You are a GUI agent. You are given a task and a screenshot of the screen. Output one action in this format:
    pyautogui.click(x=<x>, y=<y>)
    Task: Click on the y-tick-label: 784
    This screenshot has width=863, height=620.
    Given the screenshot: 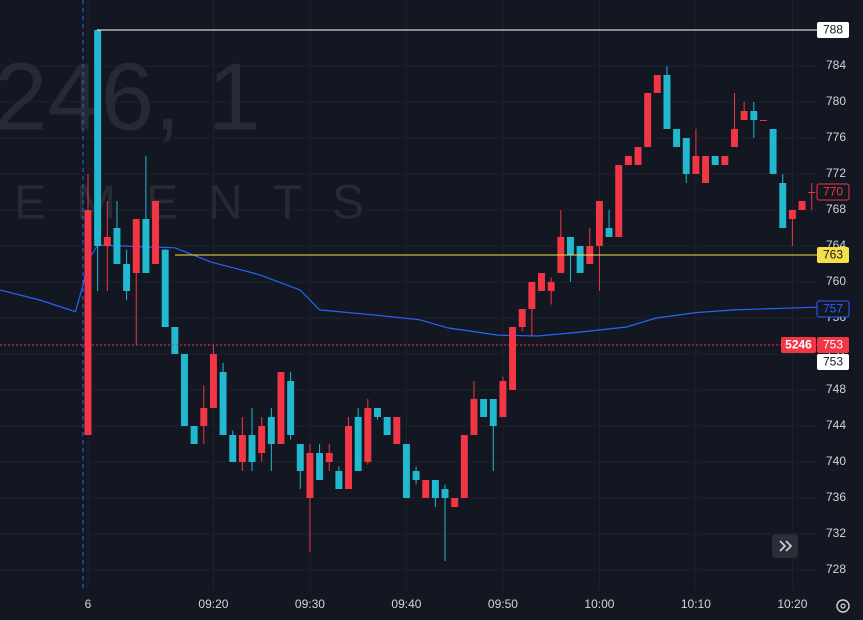 What is the action you would take?
    pyautogui.click(x=836, y=65)
    